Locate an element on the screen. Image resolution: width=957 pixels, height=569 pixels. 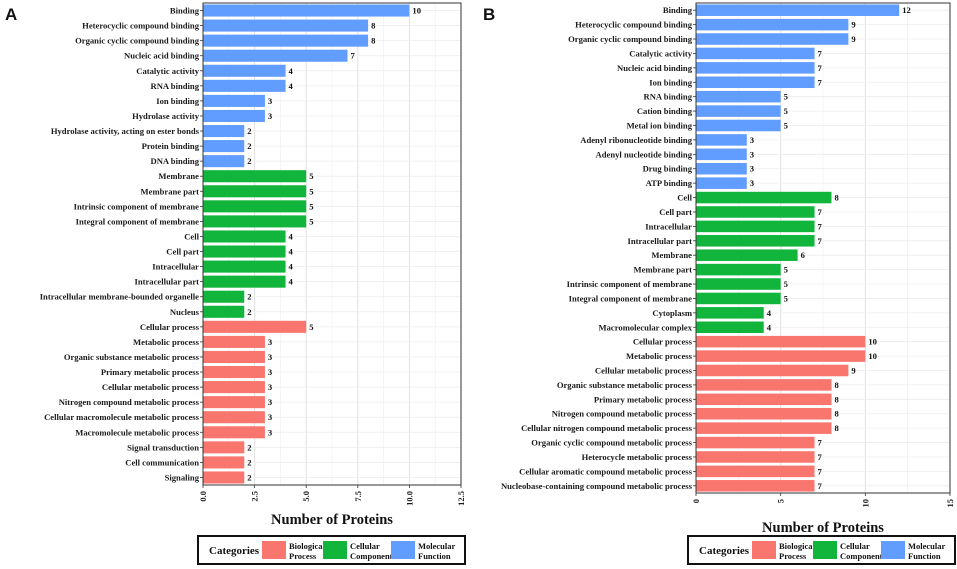
x-tick-label: 7.5 is located at coordinates (358, 496).